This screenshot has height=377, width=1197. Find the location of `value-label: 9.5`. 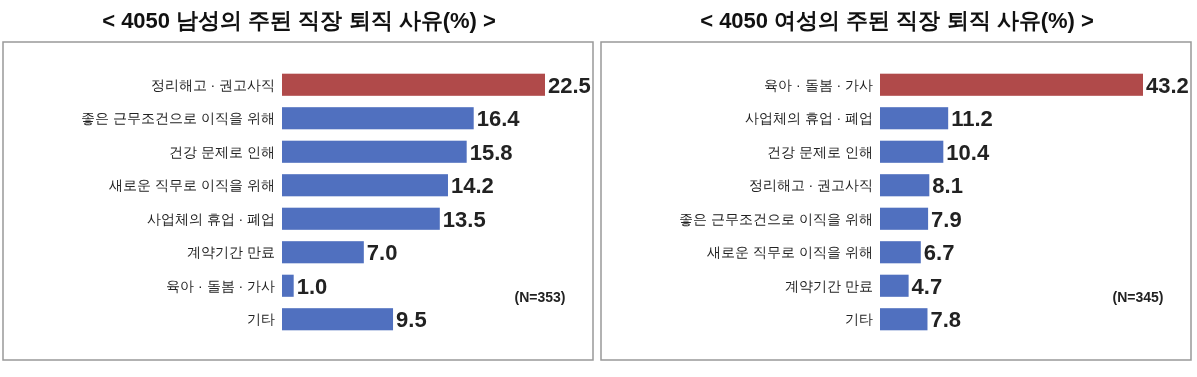

value-label: 9.5 is located at coordinates (411, 320).